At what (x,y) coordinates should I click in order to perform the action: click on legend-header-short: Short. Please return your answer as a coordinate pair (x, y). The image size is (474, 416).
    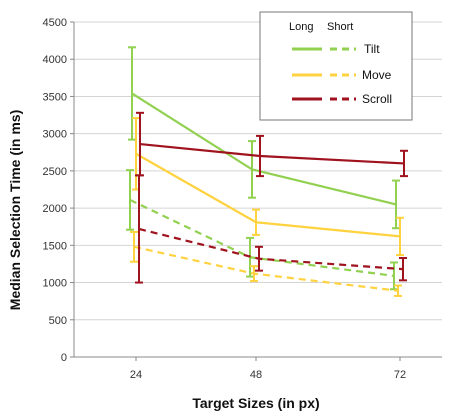
    Looking at the image, I should click on (340, 27).